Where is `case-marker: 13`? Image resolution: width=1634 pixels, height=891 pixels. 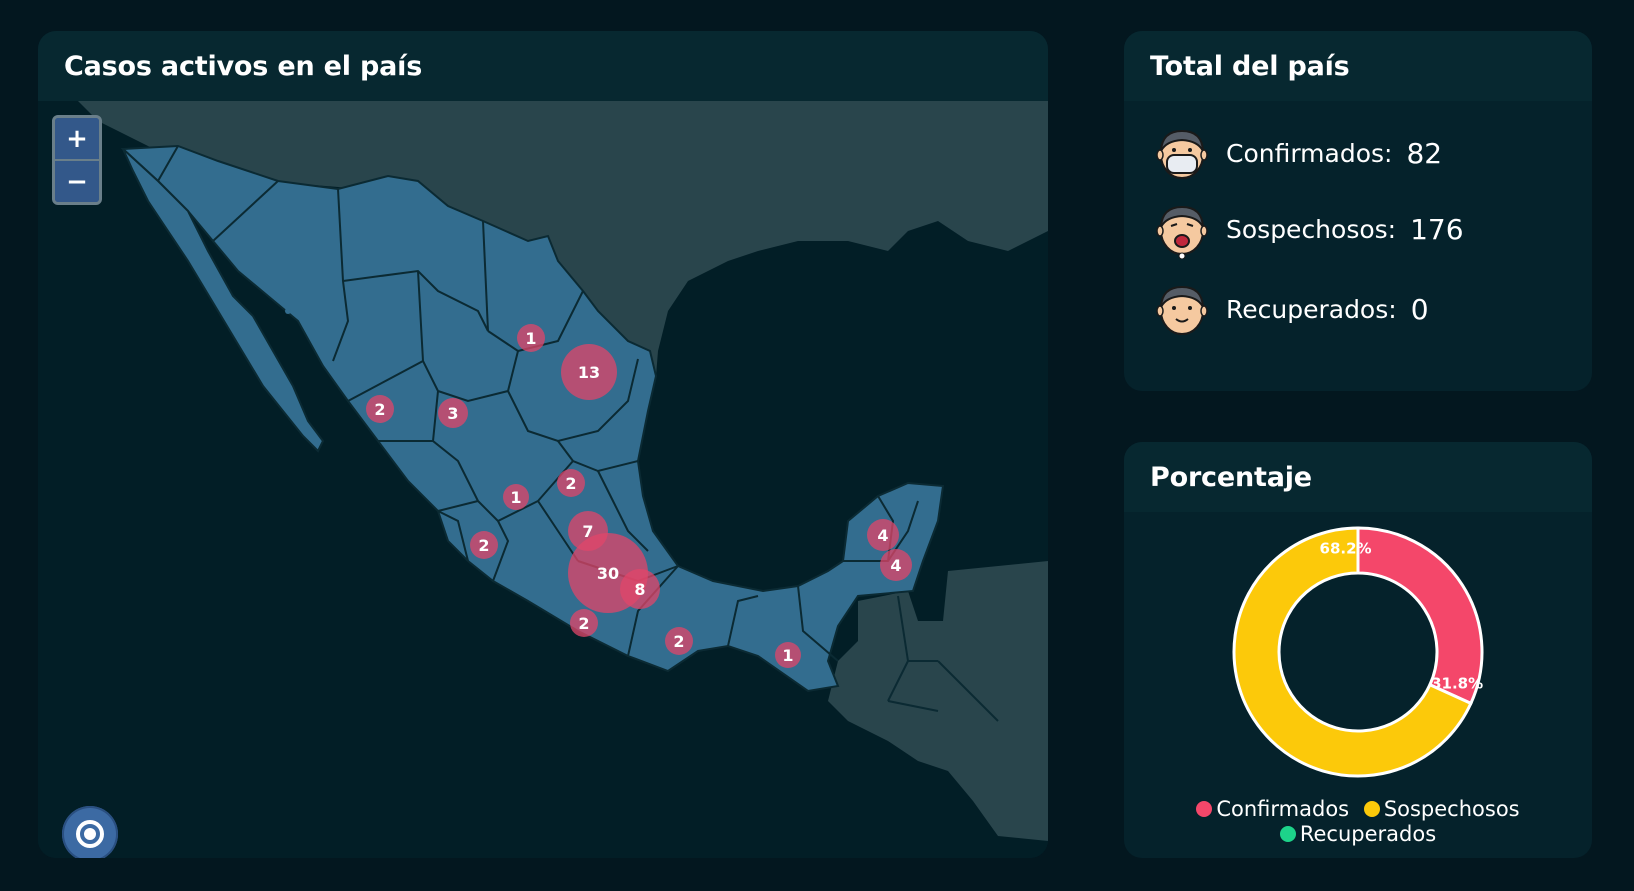 case-marker: 13 is located at coordinates (589, 372).